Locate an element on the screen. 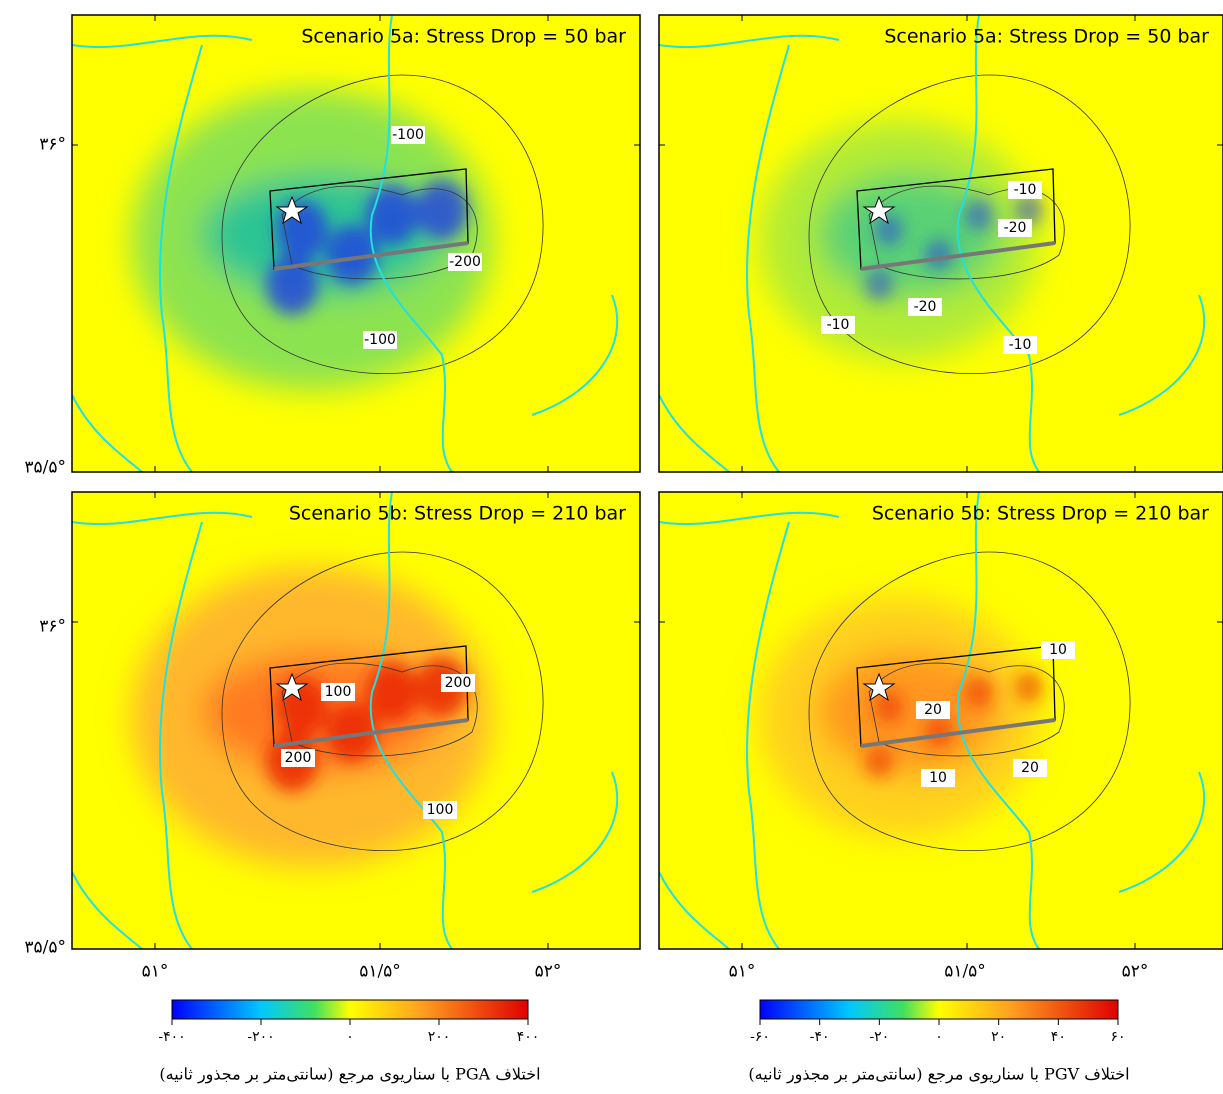 This screenshot has width=1223, height=1094. colorbar-tick-label: -۴۰۰ is located at coordinates (171, 1037).